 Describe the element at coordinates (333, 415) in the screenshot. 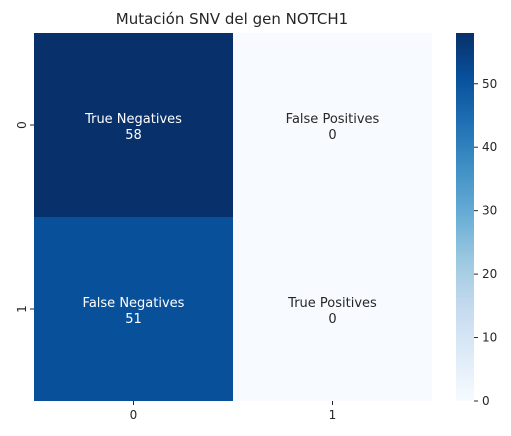

I see `x-tick-label-1: 1` at that location.